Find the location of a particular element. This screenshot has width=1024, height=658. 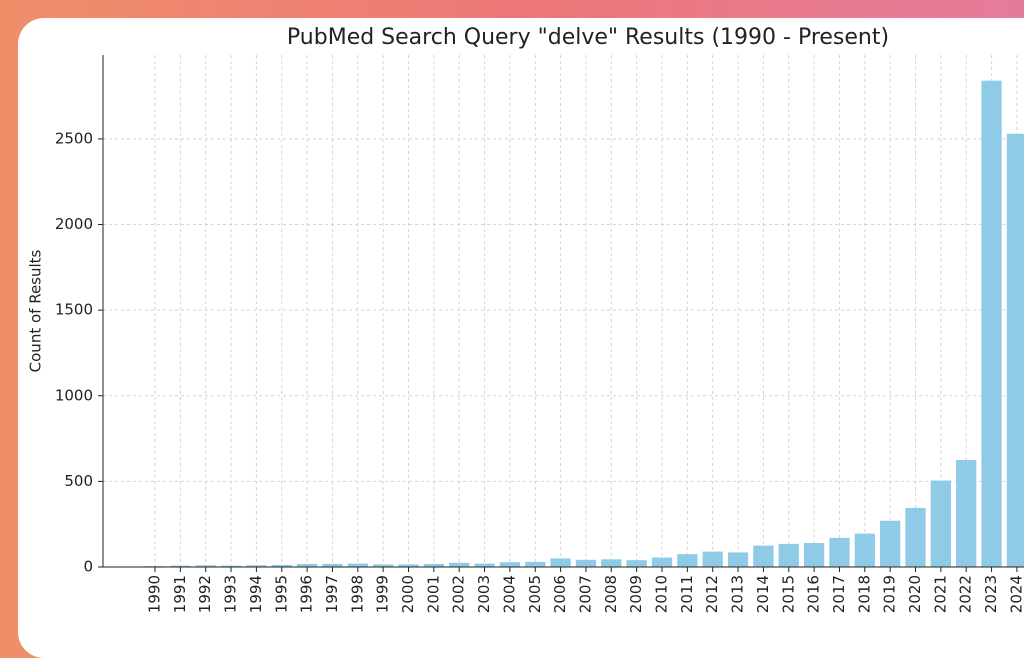

x-tick-label: 1996 is located at coordinates (307, 594).